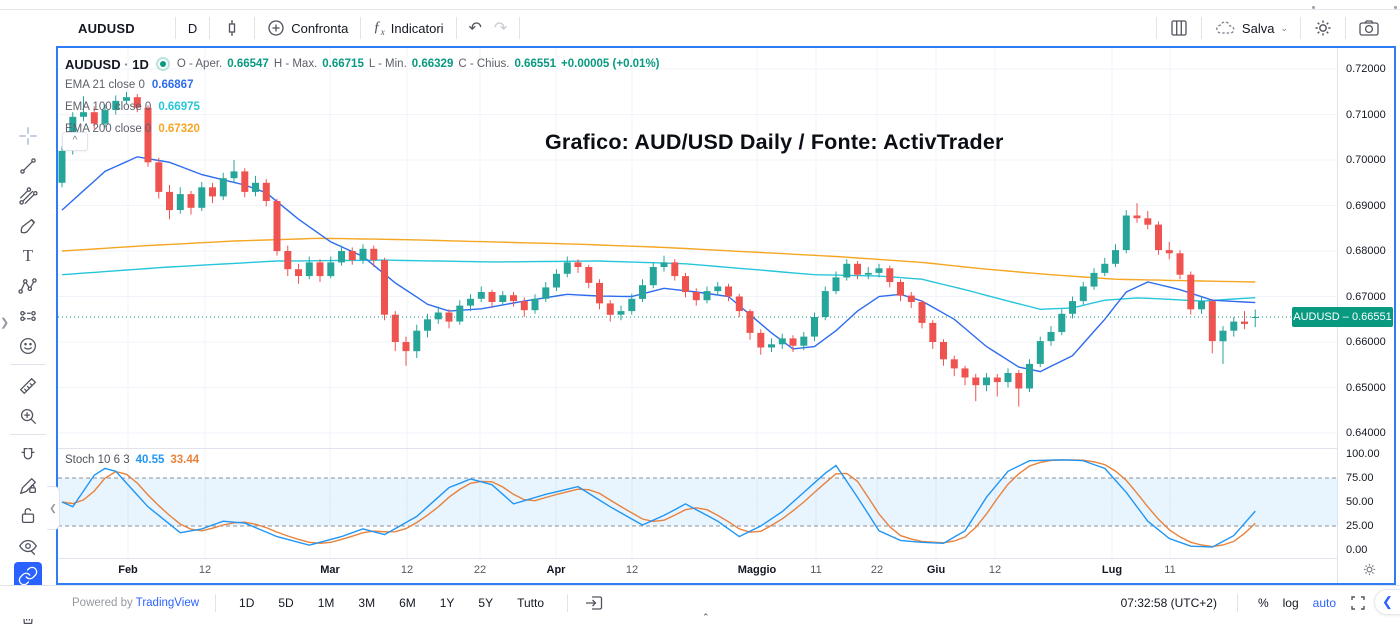 The width and height of the screenshot is (1400, 630). I want to click on ema21-legend-row: EMA 21 close 0 0.66867, so click(129, 85).